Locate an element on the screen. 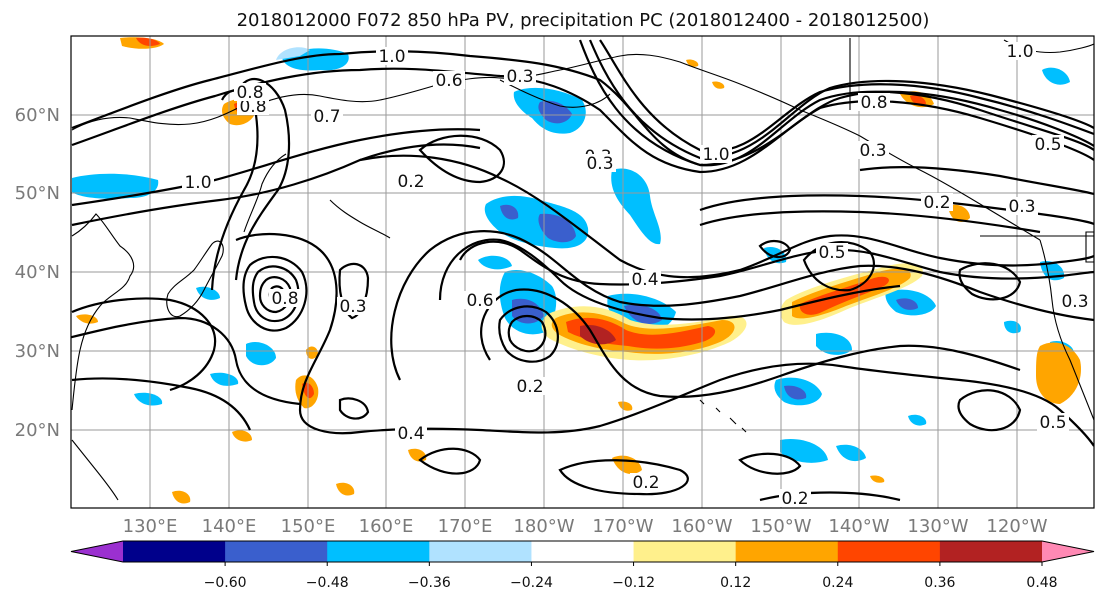 The height and width of the screenshot is (601, 1105). colorbar-outline is located at coordinates (582, 551).